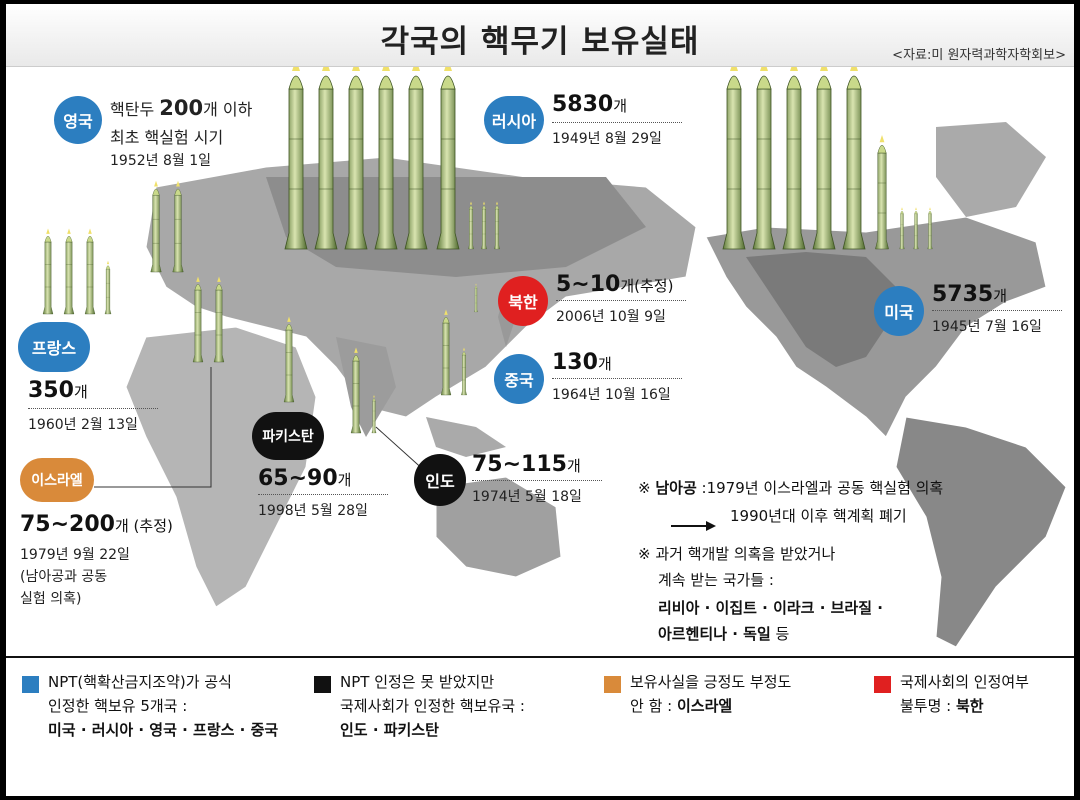  Describe the element at coordinates (573, 466) in the screenshot. I see `india-unit: 개` at that location.